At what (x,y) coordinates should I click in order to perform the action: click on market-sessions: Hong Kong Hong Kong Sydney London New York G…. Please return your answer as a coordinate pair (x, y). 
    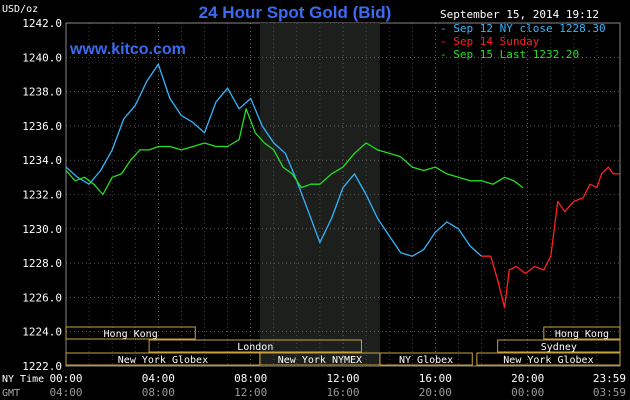
    Looking at the image, I should click on (343, 346).